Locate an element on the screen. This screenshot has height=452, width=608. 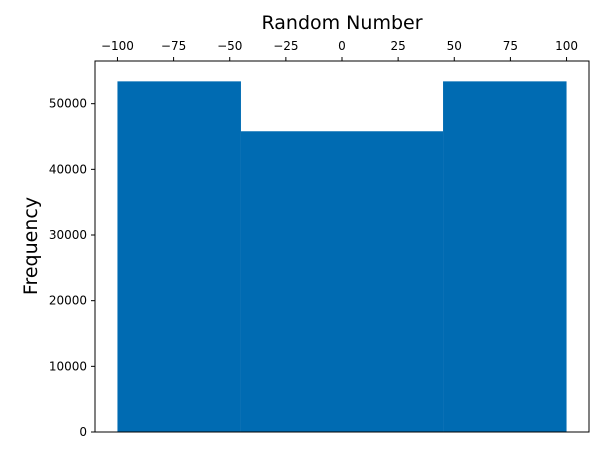
y-axis-title: Frequency is located at coordinates (31, 246).